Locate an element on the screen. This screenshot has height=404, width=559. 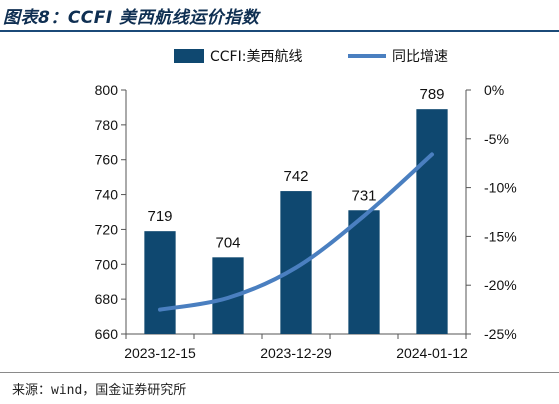
left-tick-label: 740 is located at coordinates (107, 195).